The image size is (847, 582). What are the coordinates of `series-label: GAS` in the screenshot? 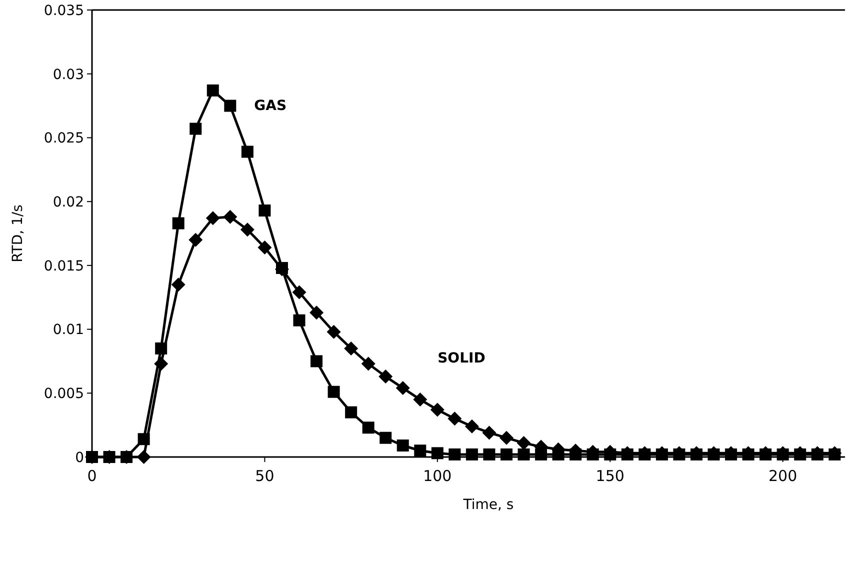 It's located at (270, 106).